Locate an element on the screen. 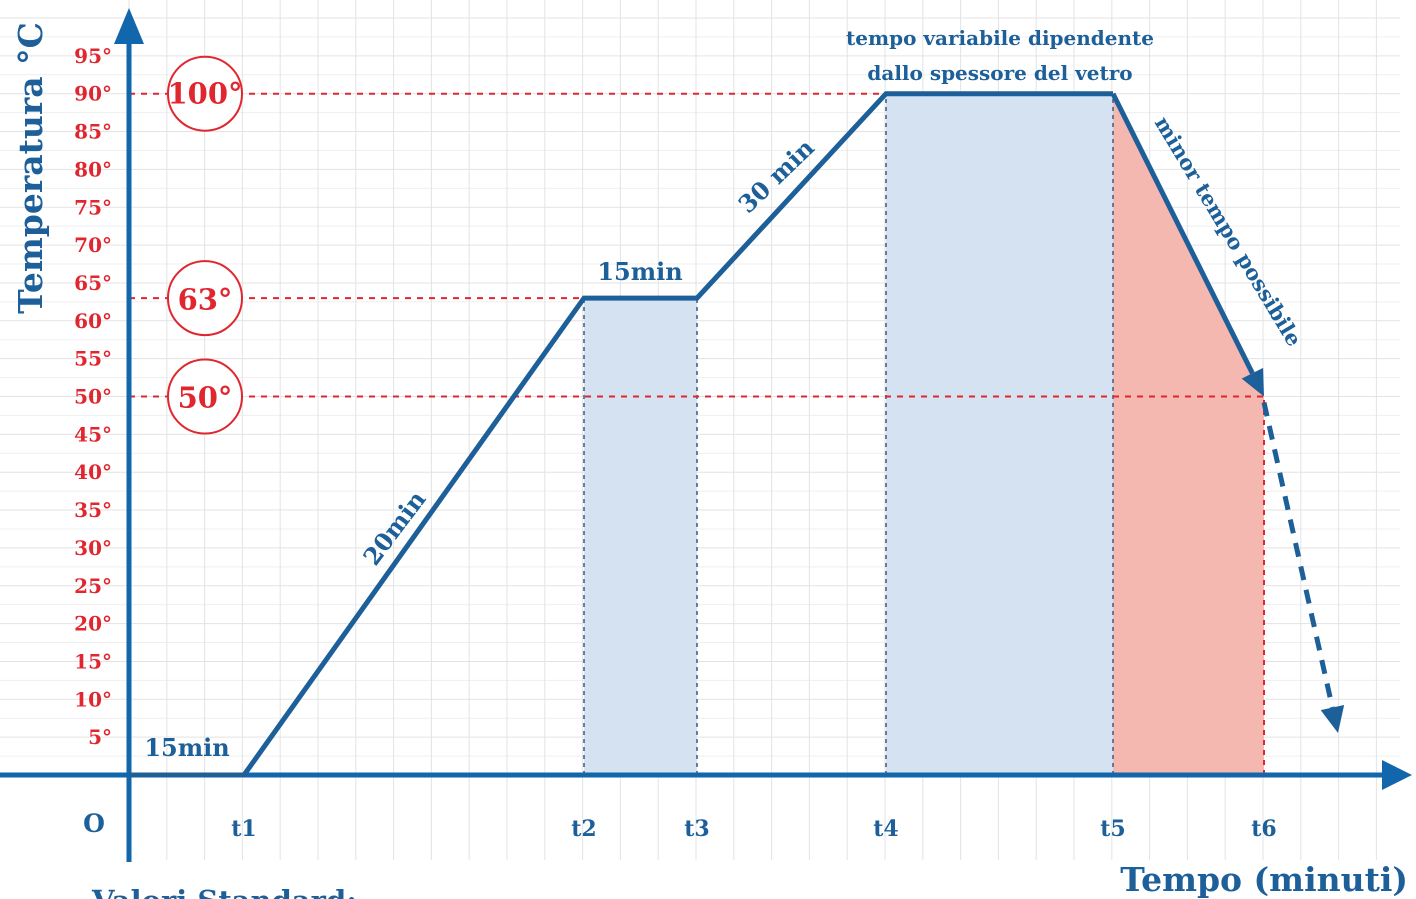 The width and height of the screenshot is (1416, 899). y-tick-label: 95° is located at coordinates (93, 56).